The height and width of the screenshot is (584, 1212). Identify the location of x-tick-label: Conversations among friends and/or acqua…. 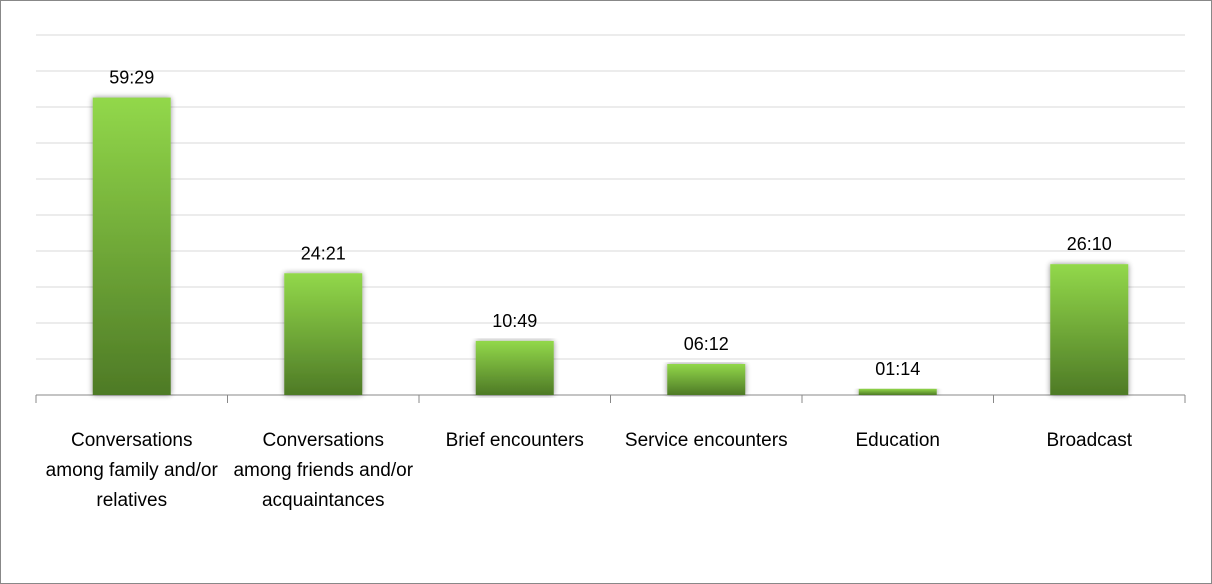
(323, 470).